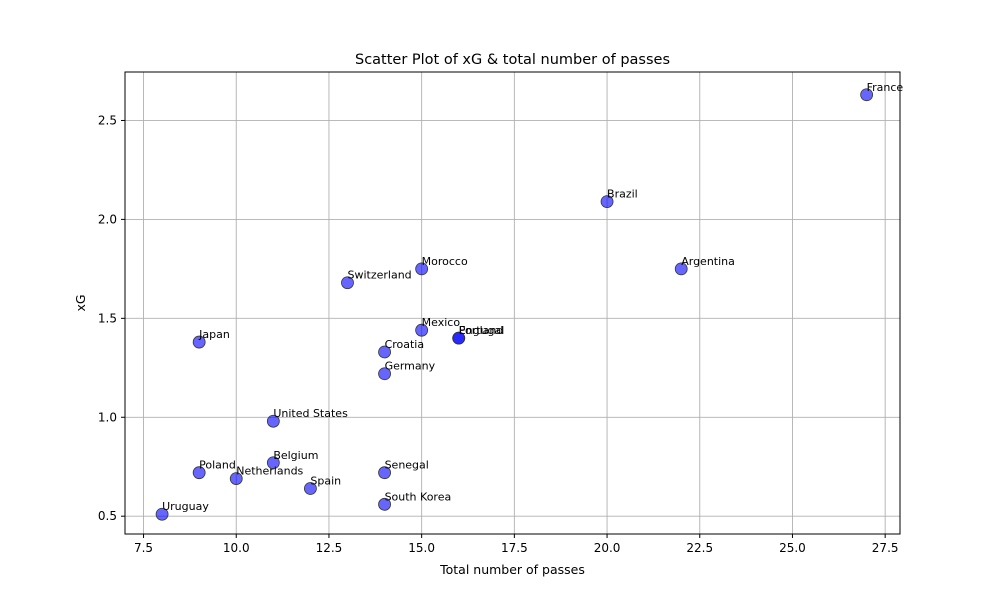  What do you see at coordinates (325, 480) in the screenshot?
I see `point-label: Spain` at bounding box center [325, 480].